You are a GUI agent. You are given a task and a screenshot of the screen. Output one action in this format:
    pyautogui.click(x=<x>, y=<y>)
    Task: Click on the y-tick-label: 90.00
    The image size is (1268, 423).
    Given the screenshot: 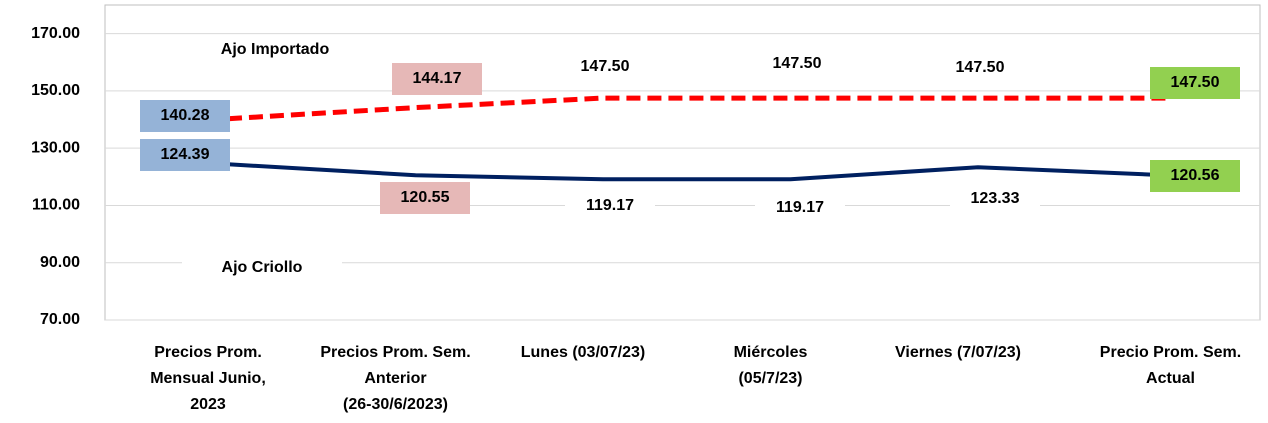 What is the action you would take?
    pyautogui.click(x=60, y=262)
    